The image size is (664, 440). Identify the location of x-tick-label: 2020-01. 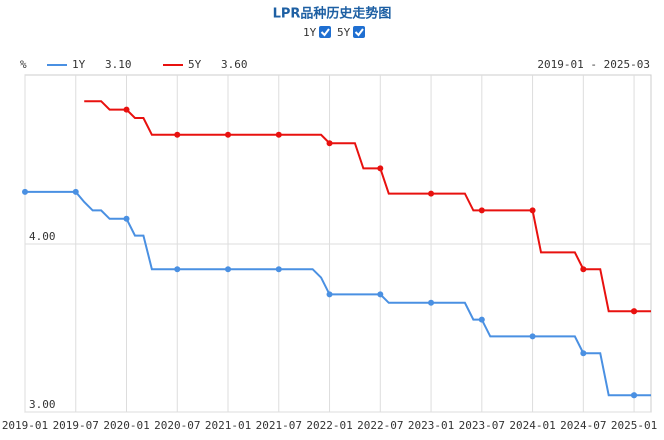
(126, 425).